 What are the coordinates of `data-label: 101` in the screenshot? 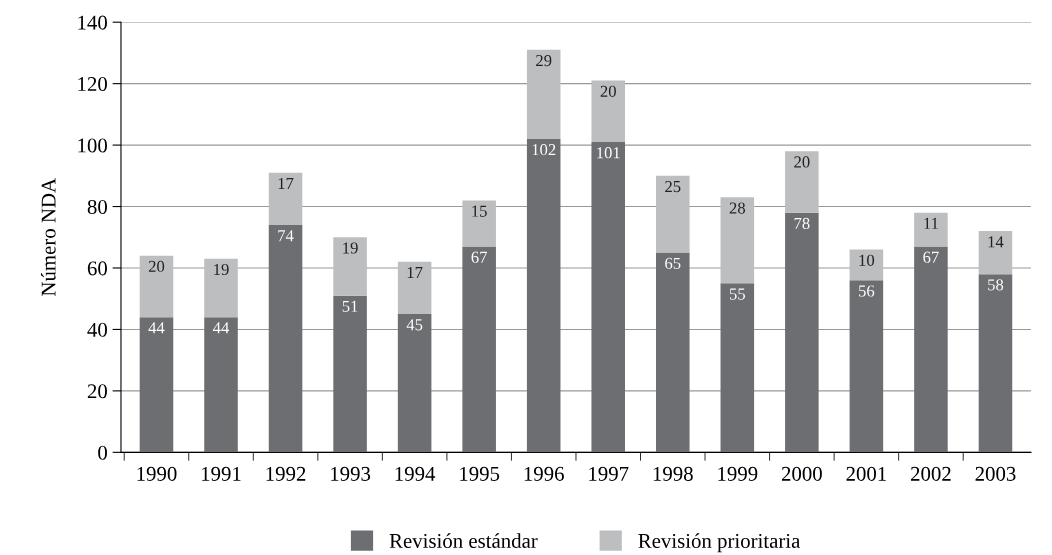 It's located at (608, 153).